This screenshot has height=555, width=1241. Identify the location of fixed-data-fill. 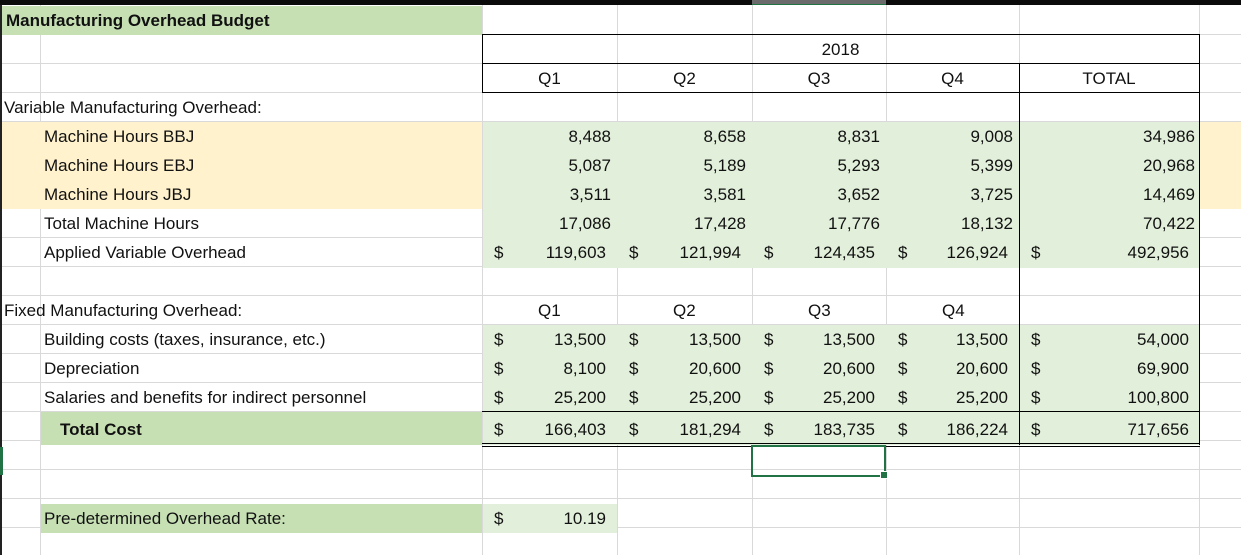
(841, 385).